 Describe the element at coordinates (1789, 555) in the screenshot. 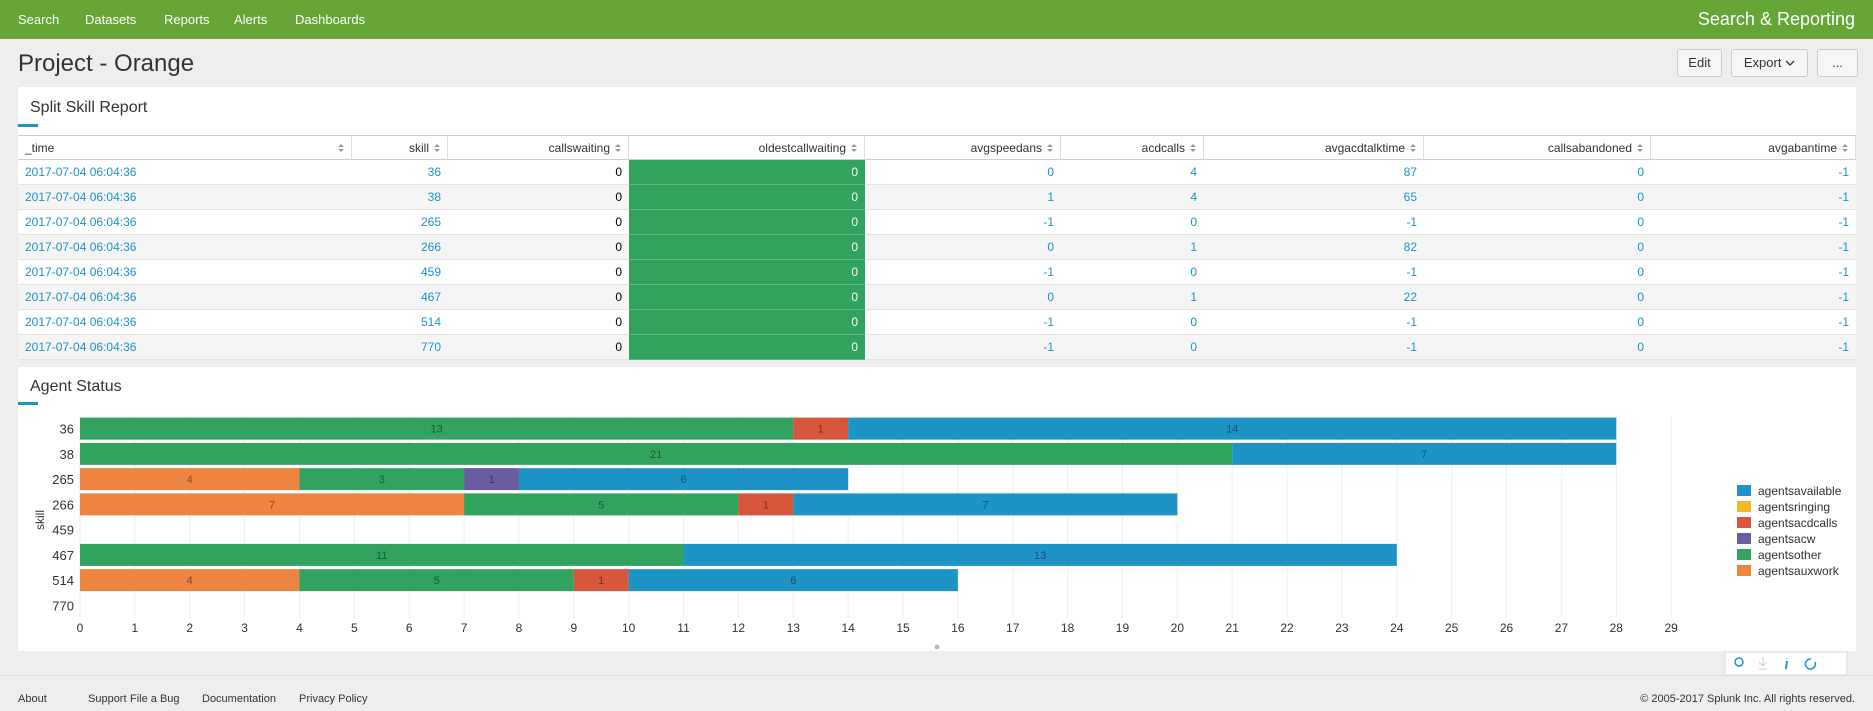

I see `legend-label: agentsother` at that location.